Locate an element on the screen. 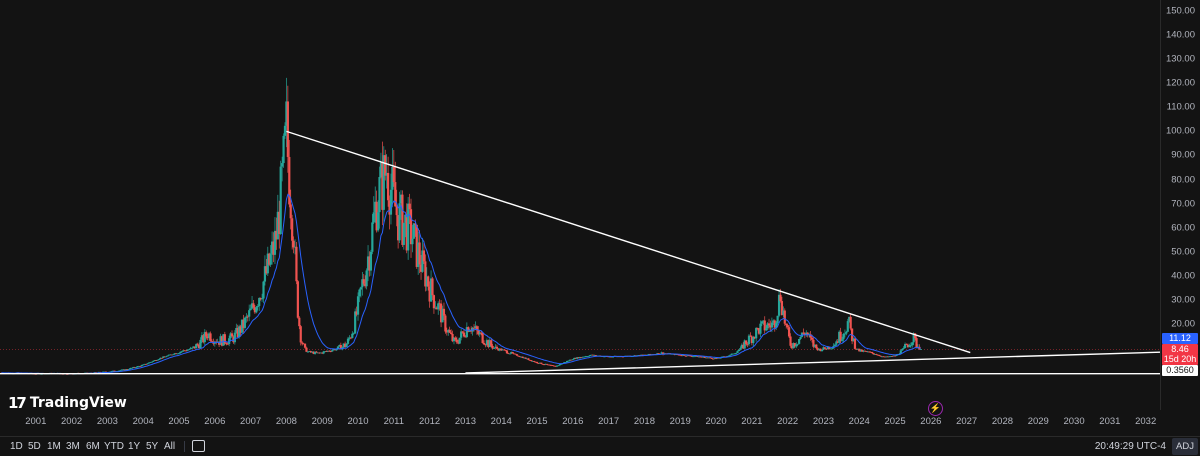  timeframe-button-1y: 1Y is located at coordinates (134, 446).